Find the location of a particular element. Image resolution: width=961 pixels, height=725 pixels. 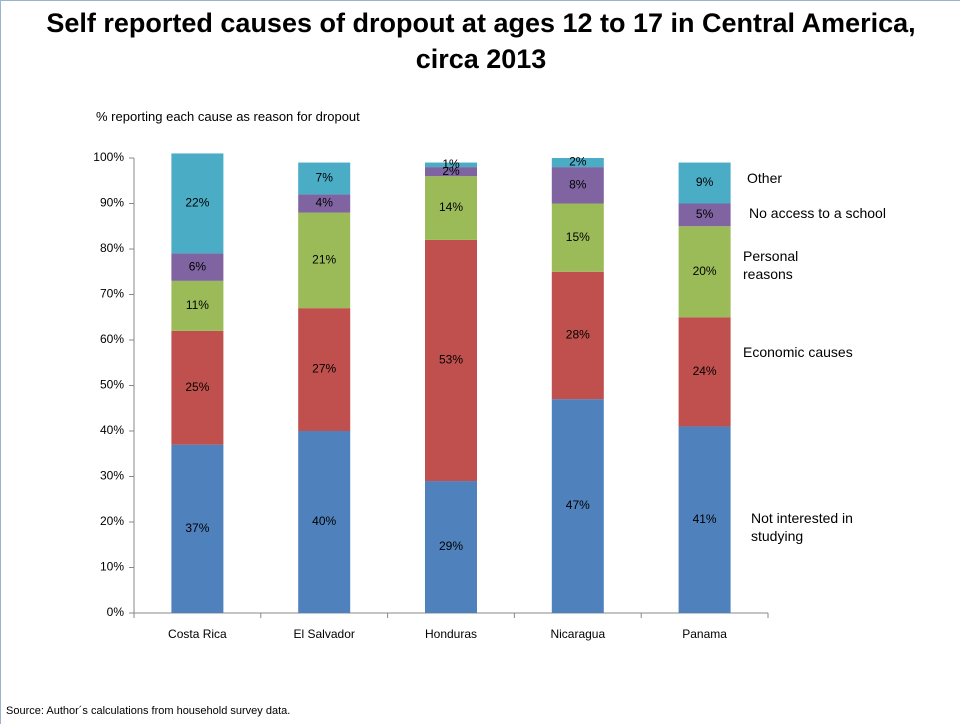

value-label: 29% is located at coordinates (451, 546).